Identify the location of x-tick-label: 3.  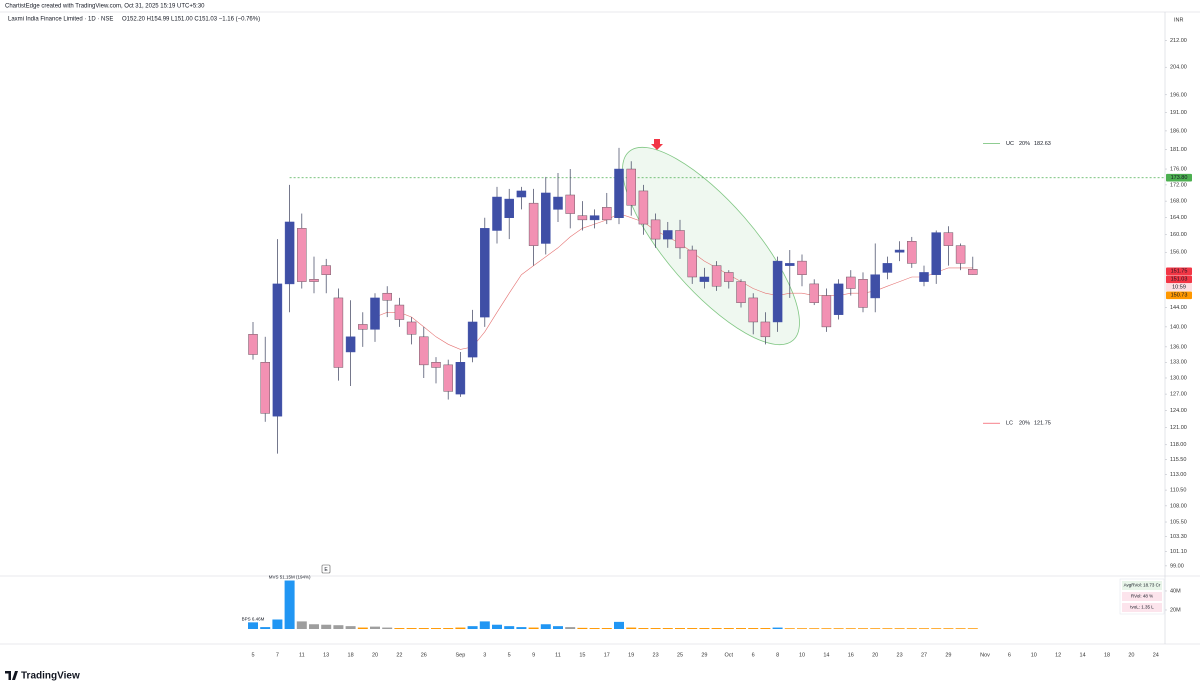
(484, 655).